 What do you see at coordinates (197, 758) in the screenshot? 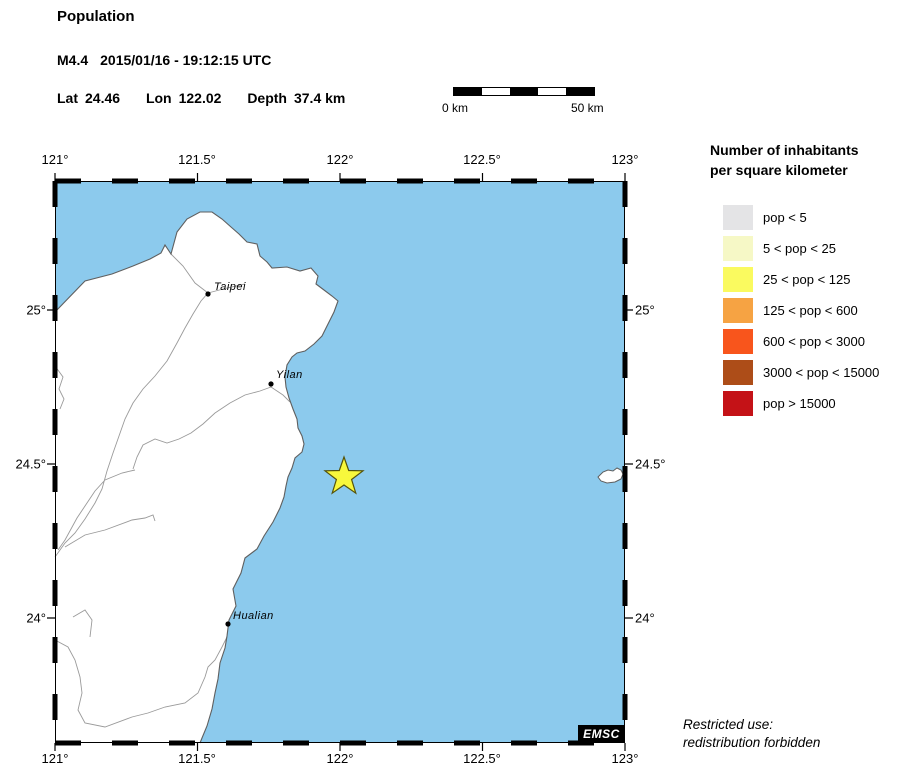
I see `axis-label-bottom: 121.5°` at bounding box center [197, 758].